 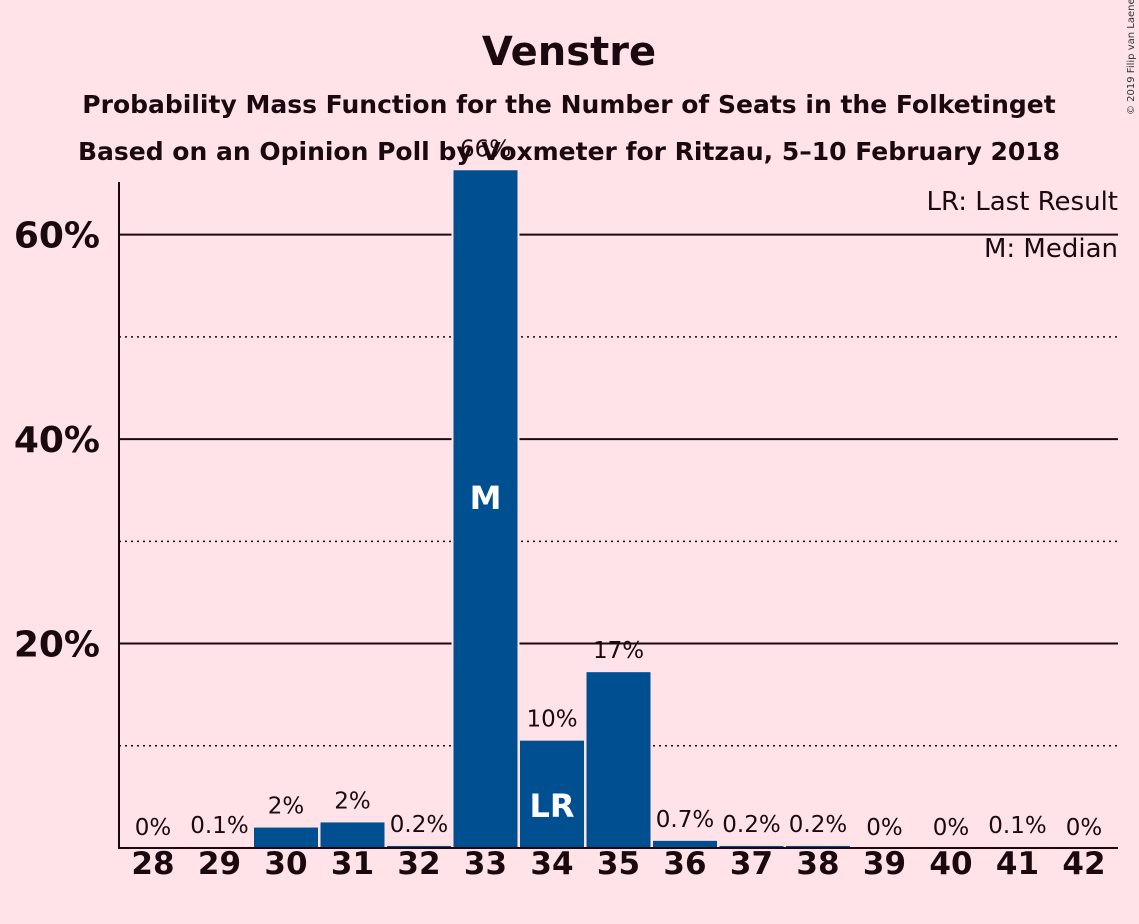 What do you see at coordinates (1017, 864) in the screenshot?
I see `x-tick-label: 41` at bounding box center [1017, 864].